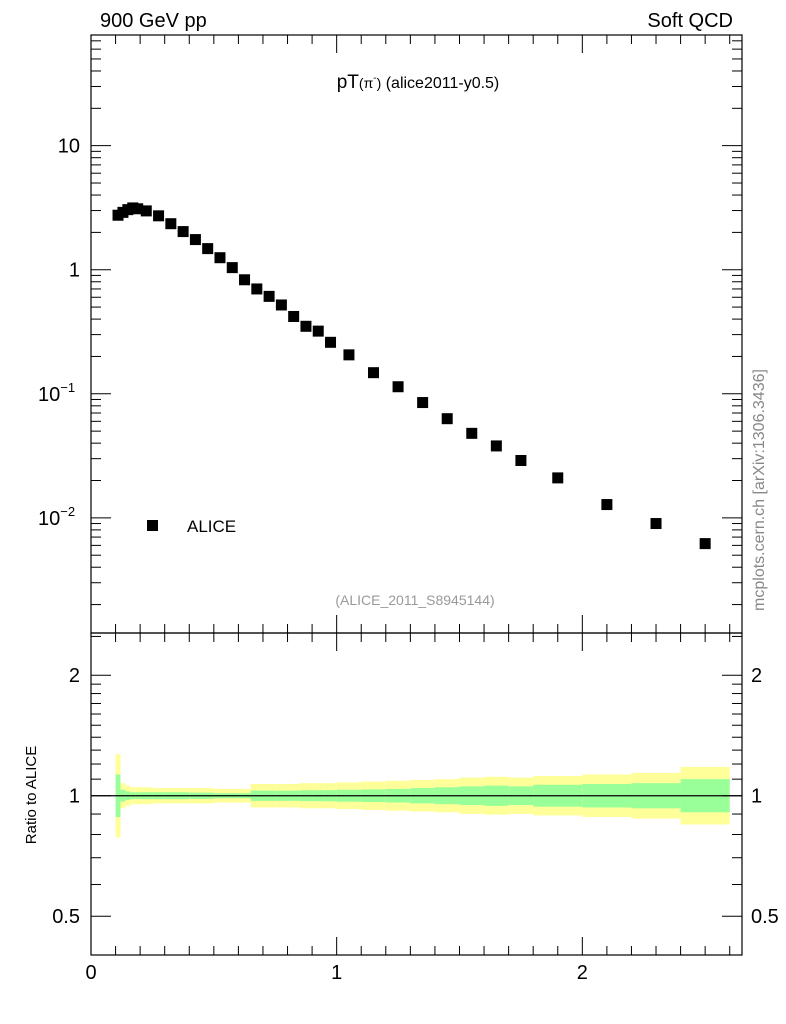 Image resolution: width=786 pixels, height=1024 pixels. Describe the element at coordinates (69, 147) in the screenshot. I see `y-tick-label: 10` at that location.